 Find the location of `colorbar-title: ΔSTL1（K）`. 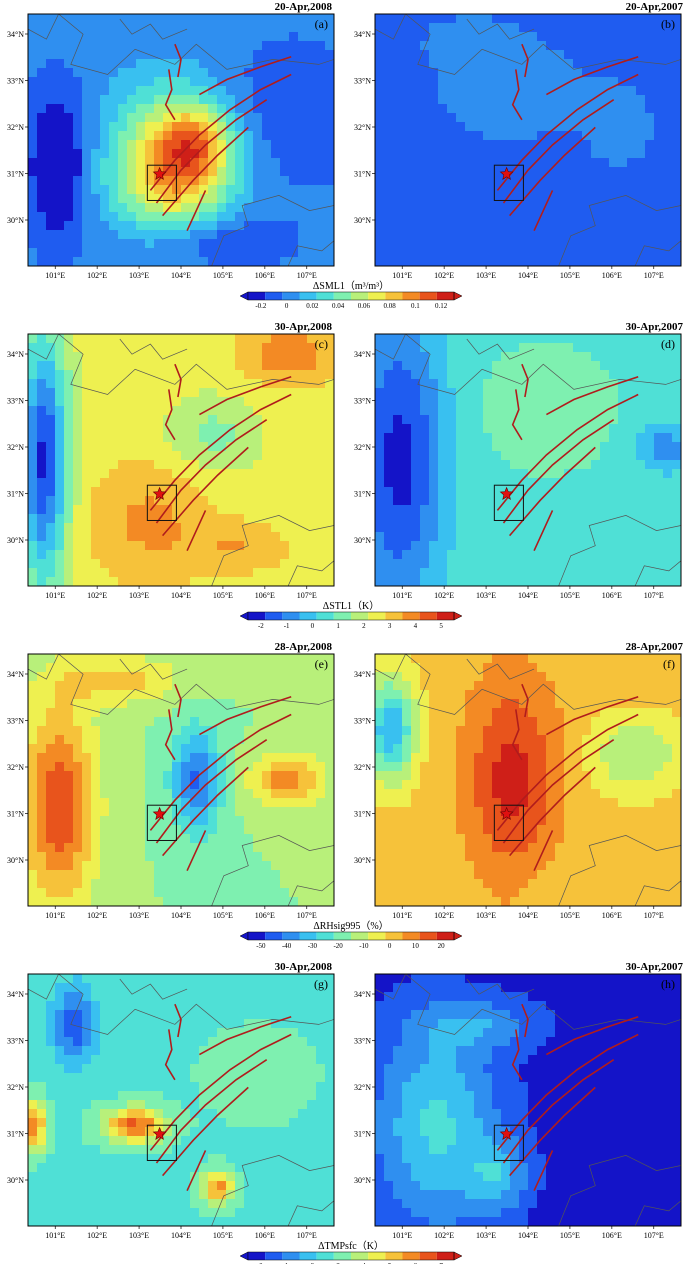

colorbar-title: ΔSTL1（K） is located at coordinates (351, 606).